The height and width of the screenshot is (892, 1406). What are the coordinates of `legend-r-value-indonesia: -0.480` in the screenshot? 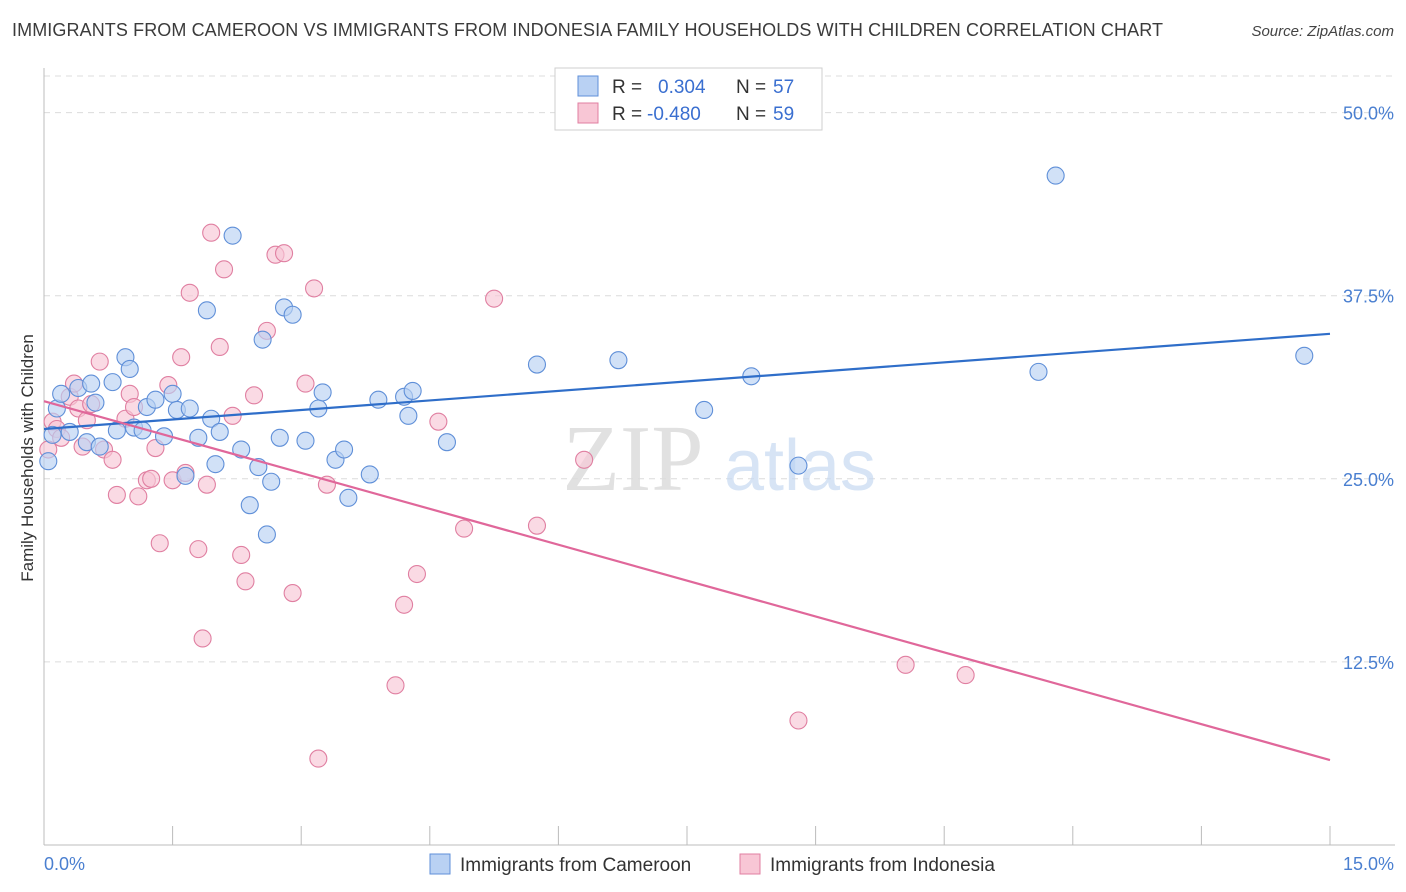 It's located at (674, 114).